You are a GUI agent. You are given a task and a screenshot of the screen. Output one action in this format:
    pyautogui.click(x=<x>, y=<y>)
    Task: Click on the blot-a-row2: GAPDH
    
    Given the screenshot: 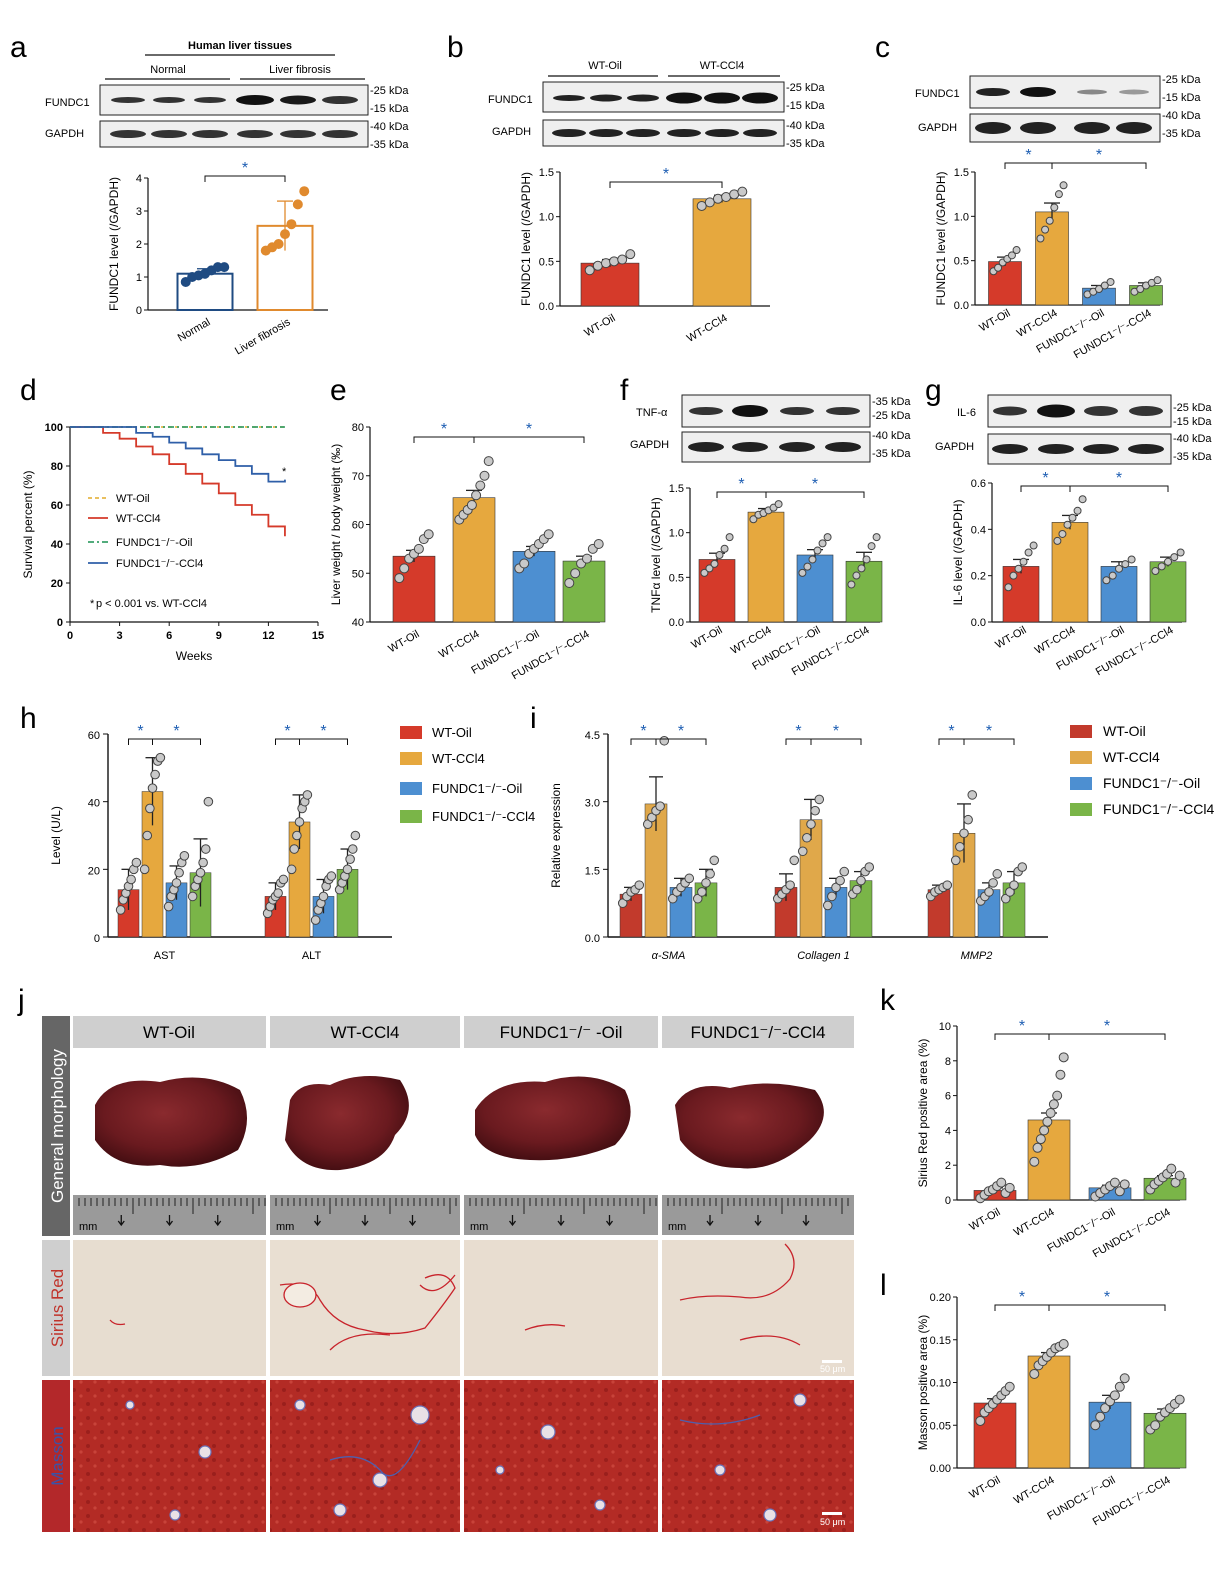 What is the action you would take?
    pyautogui.click(x=64, y=134)
    